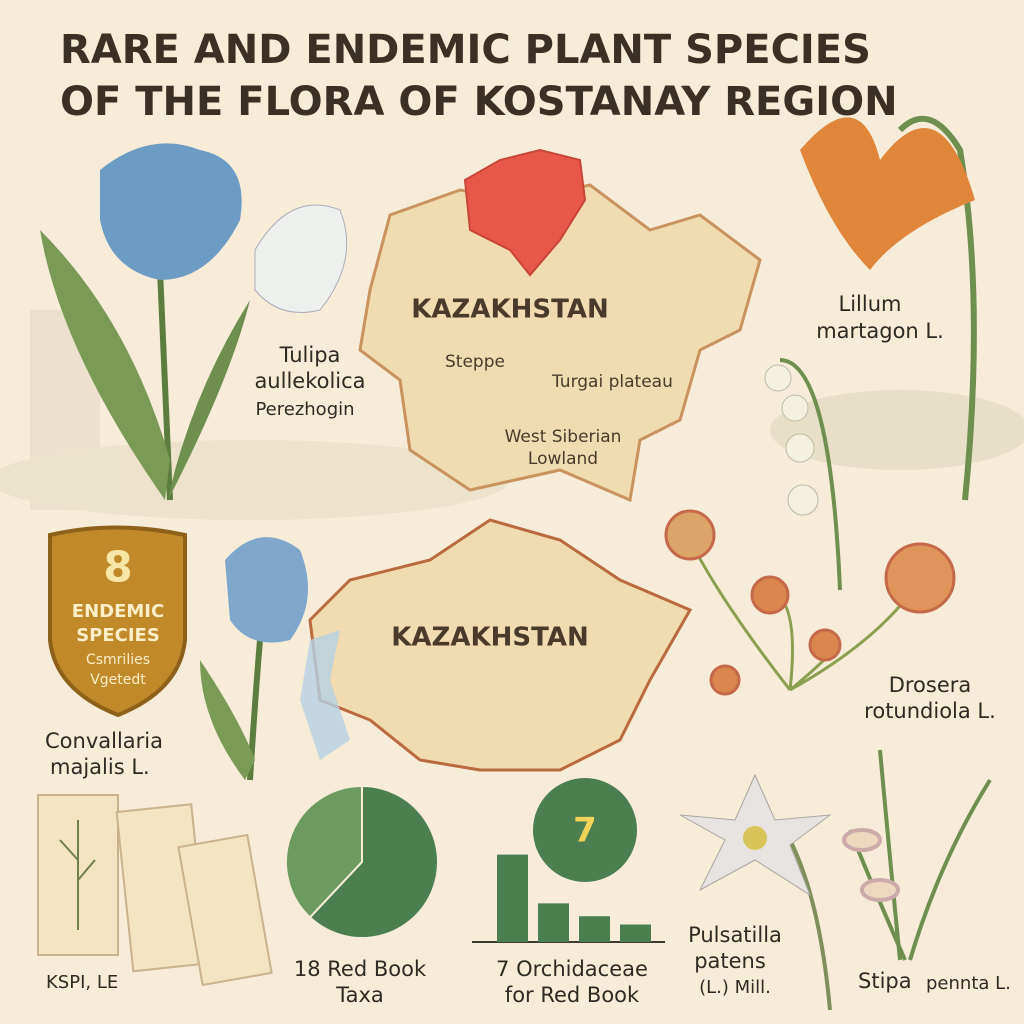 This screenshot has width=1024, height=1024. What do you see at coordinates (304, 409) in the screenshot?
I see `species-label: Perezhogin` at bounding box center [304, 409].